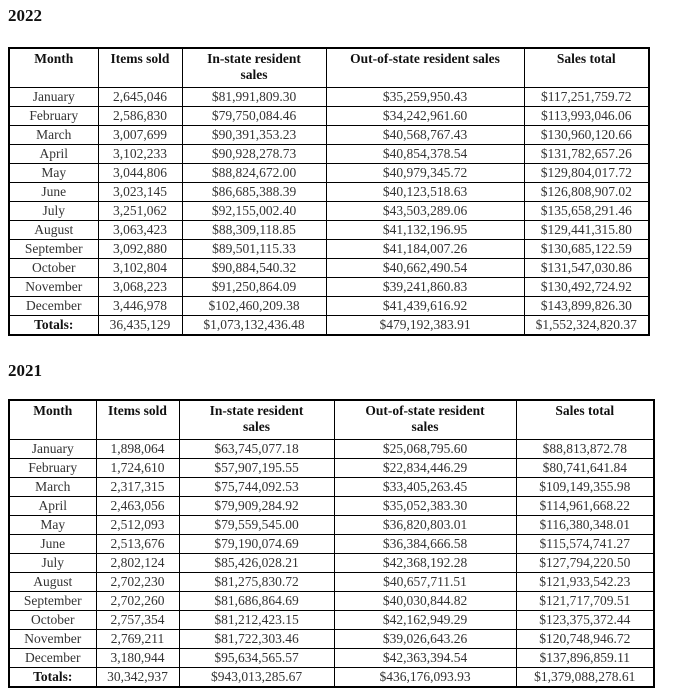 This screenshot has height=694, width=678. I want to click on value-cell: $25,068,795.60, so click(425, 449).